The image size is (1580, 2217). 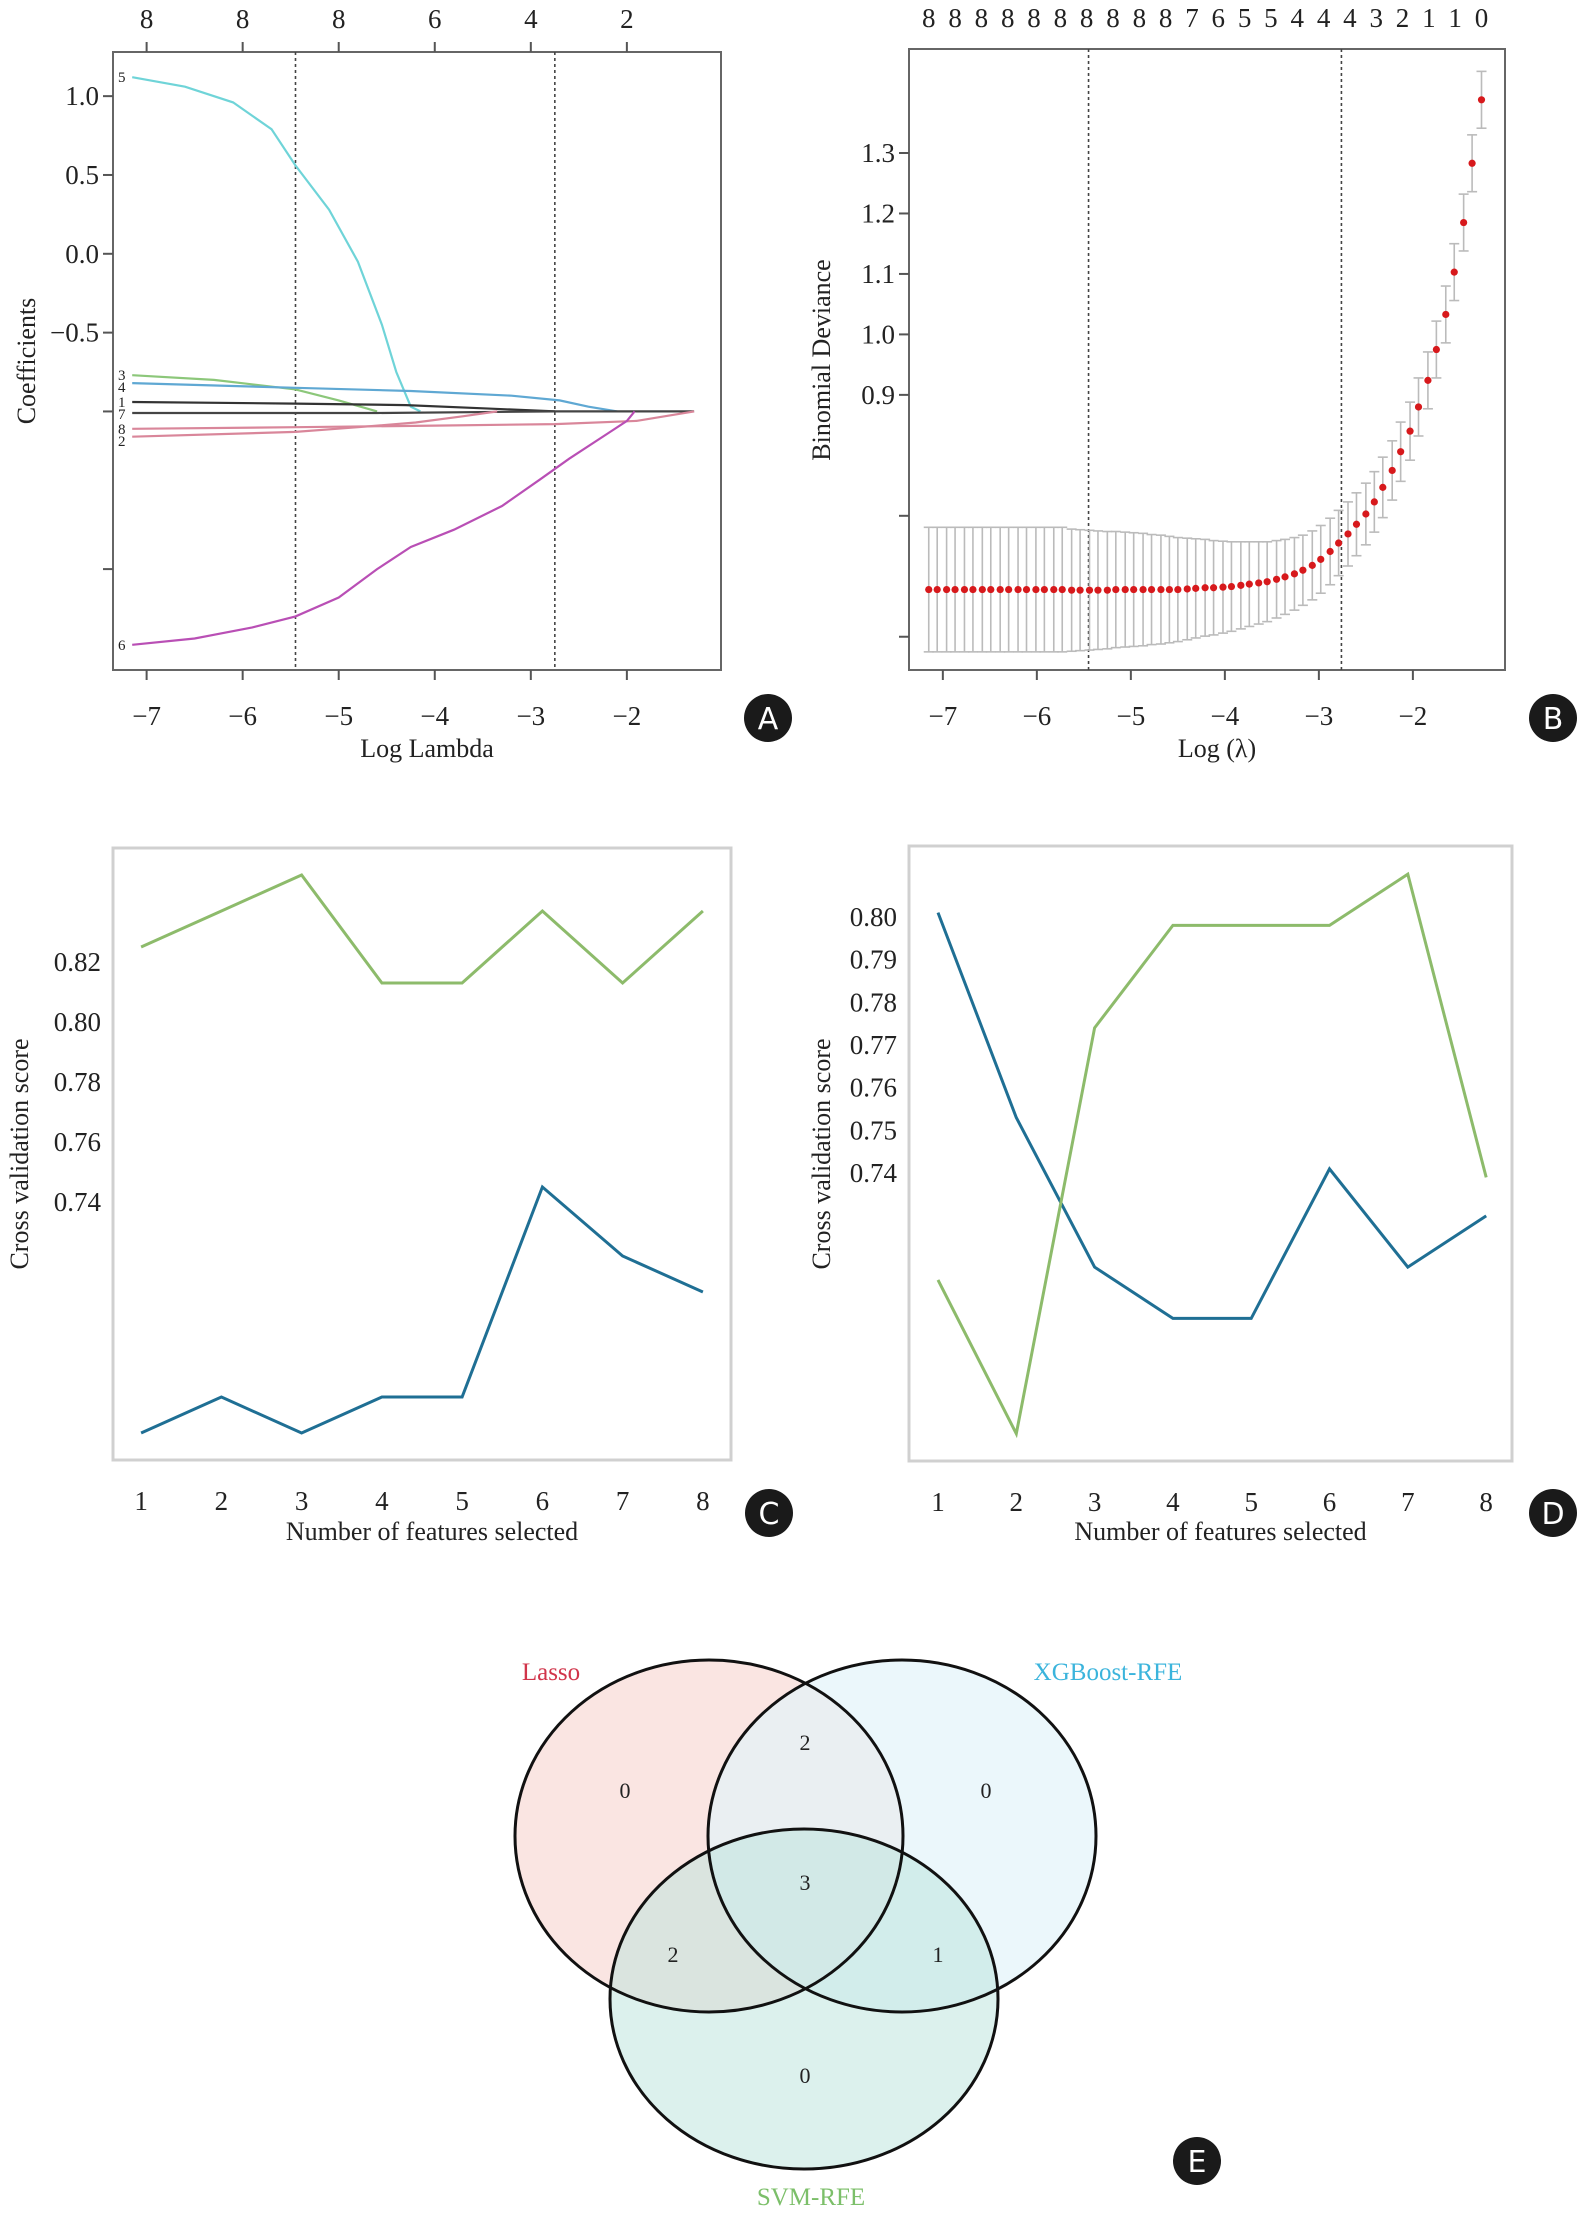 What do you see at coordinates (1192, 18) in the screenshot?
I see `top-axis-label: 7` at bounding box center [1192, 18].